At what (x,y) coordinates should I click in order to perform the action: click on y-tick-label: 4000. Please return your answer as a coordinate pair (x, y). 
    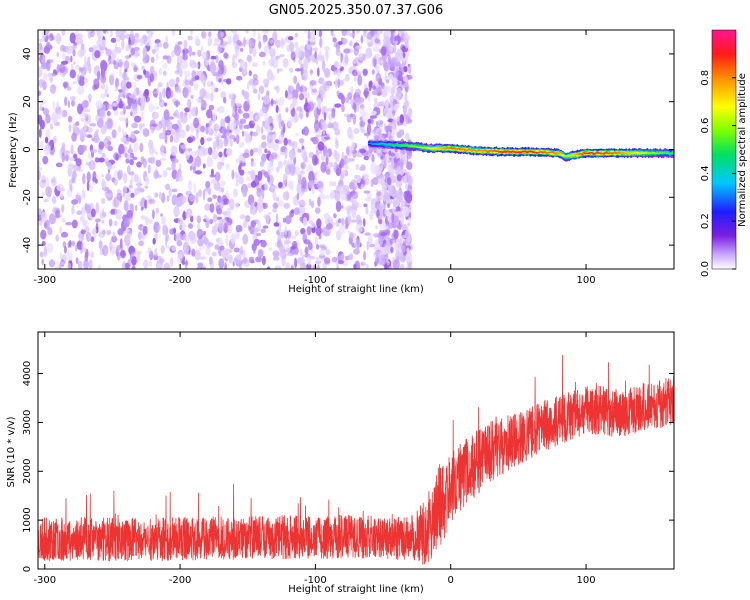
    Looking at the image, I should click on (27, 373).